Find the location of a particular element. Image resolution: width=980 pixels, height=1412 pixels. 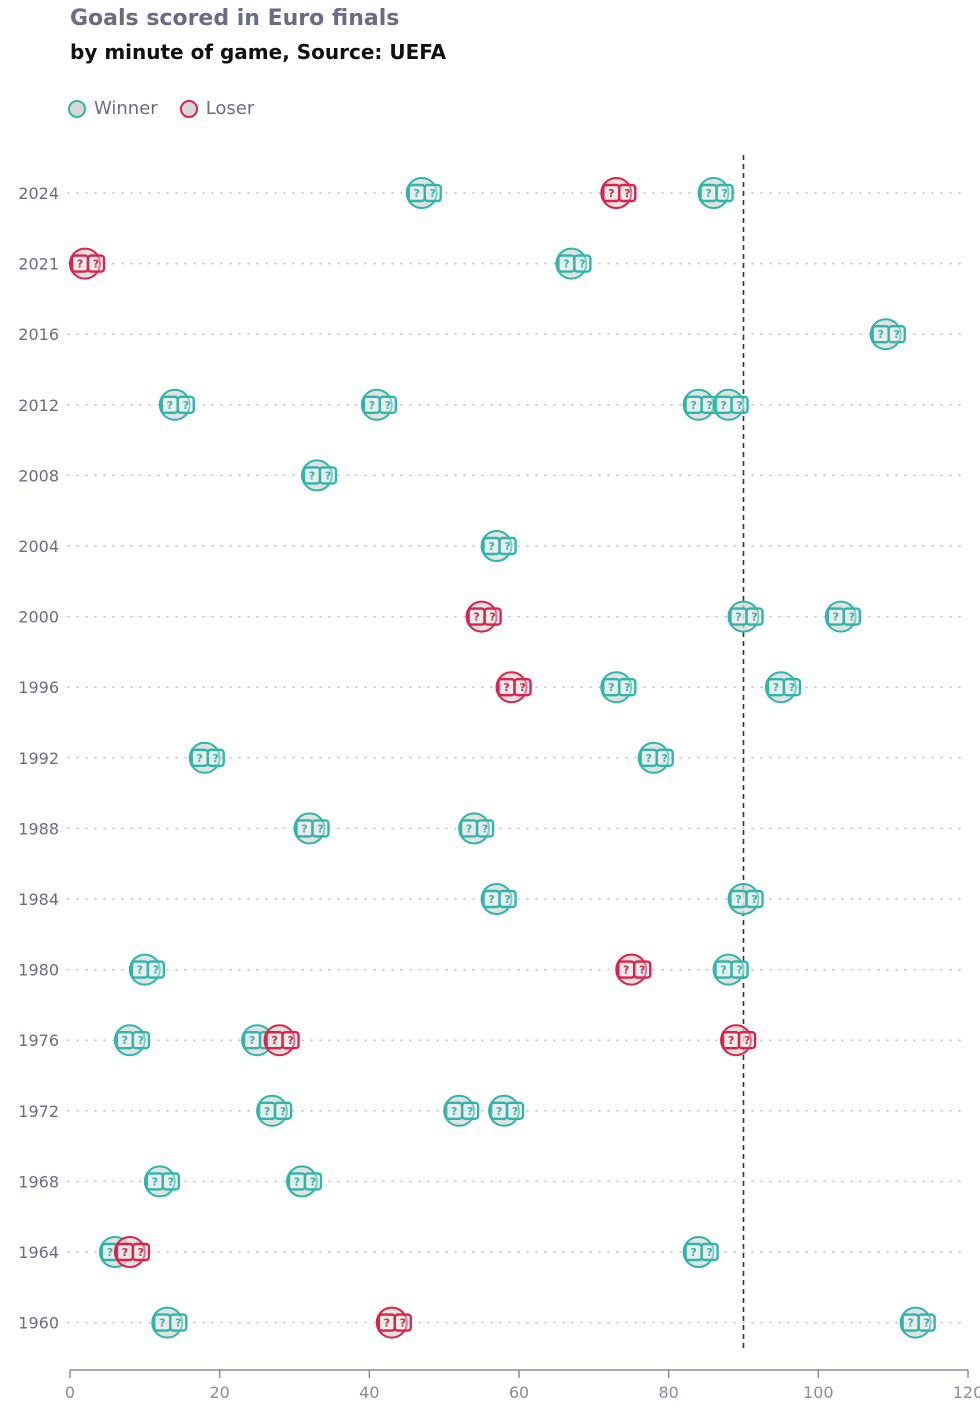

legend-label-winner: Winner is located at coordinates (126, 108).